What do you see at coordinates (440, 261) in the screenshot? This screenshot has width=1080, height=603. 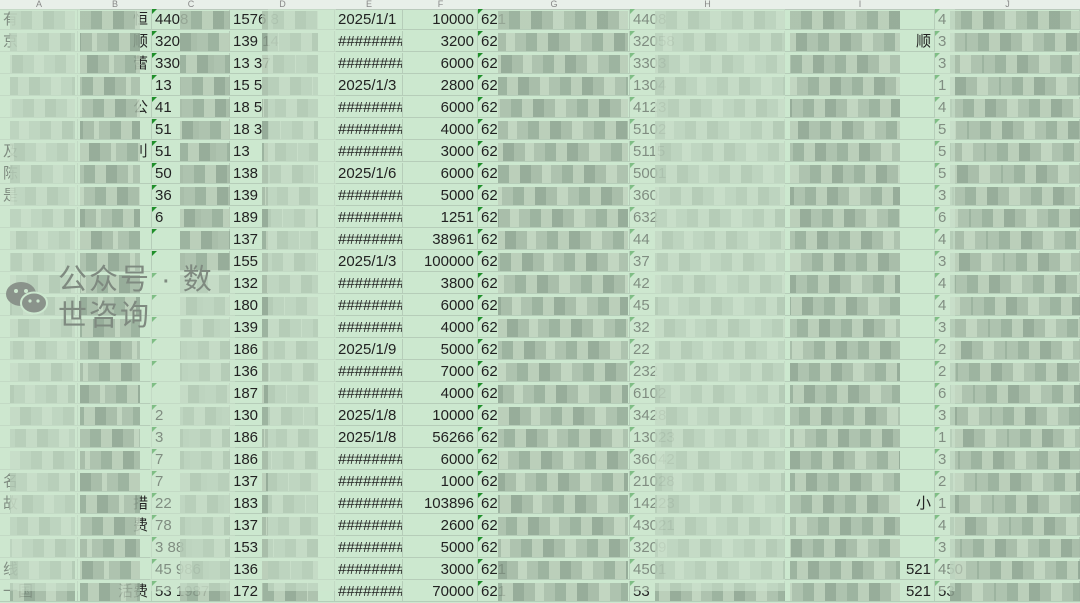 I see `cell-f: 100000` at bounding box center [440, 261].